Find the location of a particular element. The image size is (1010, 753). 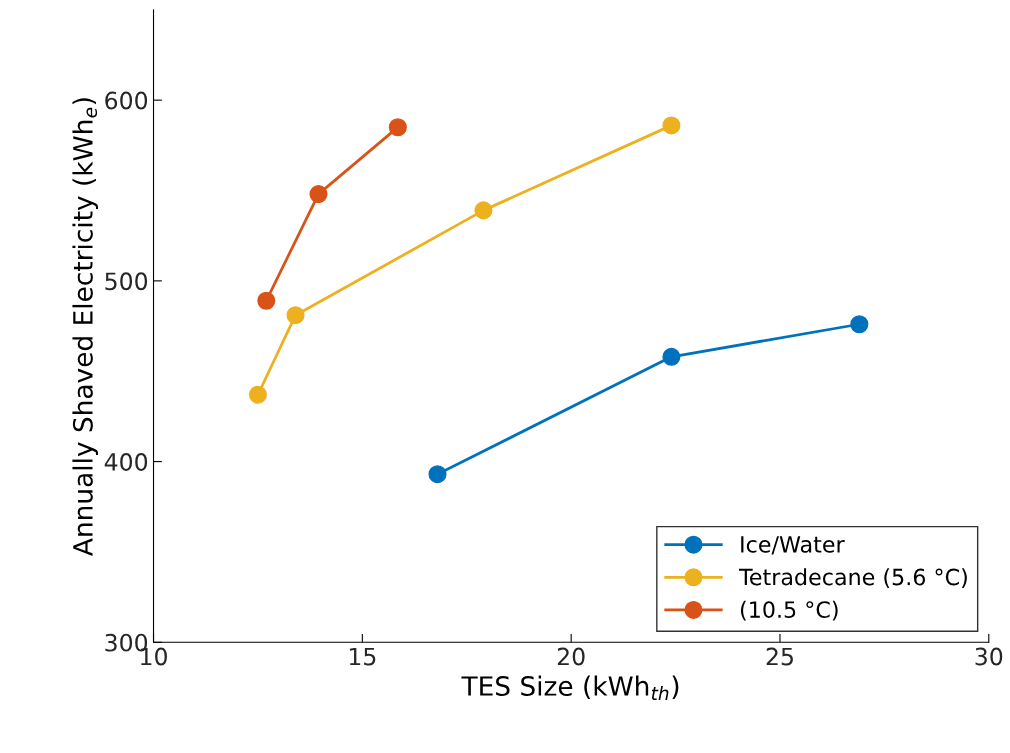

y-tick-label: 500 is located at coordinates (126, 281).